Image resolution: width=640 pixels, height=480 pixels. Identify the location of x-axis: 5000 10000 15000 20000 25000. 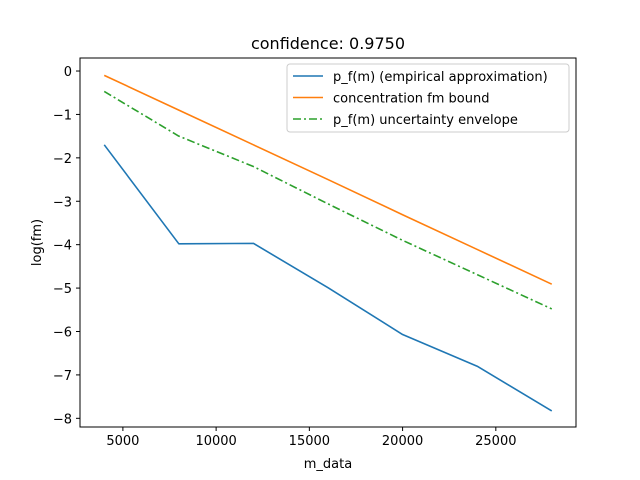
(311, 438).